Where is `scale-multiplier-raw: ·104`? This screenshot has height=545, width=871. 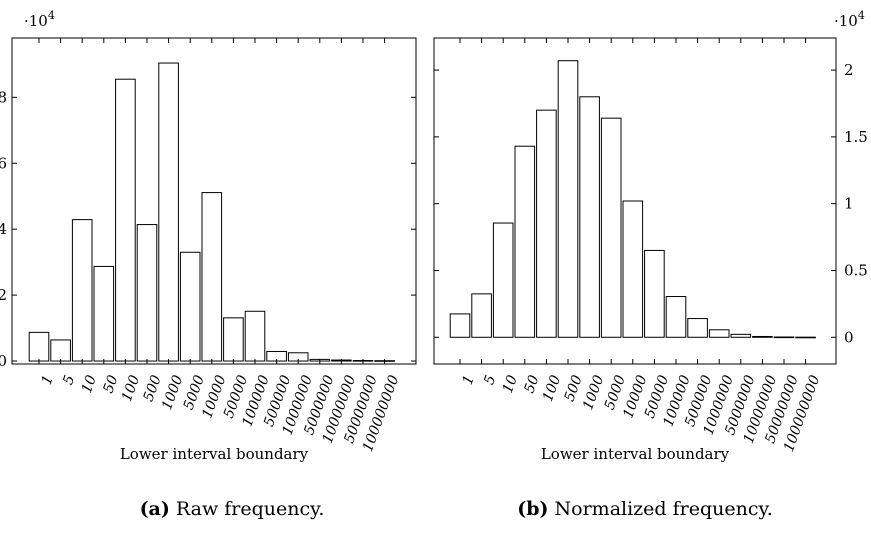
scale-multiplier-raw: ·104 is located at coordinates (39, 19).